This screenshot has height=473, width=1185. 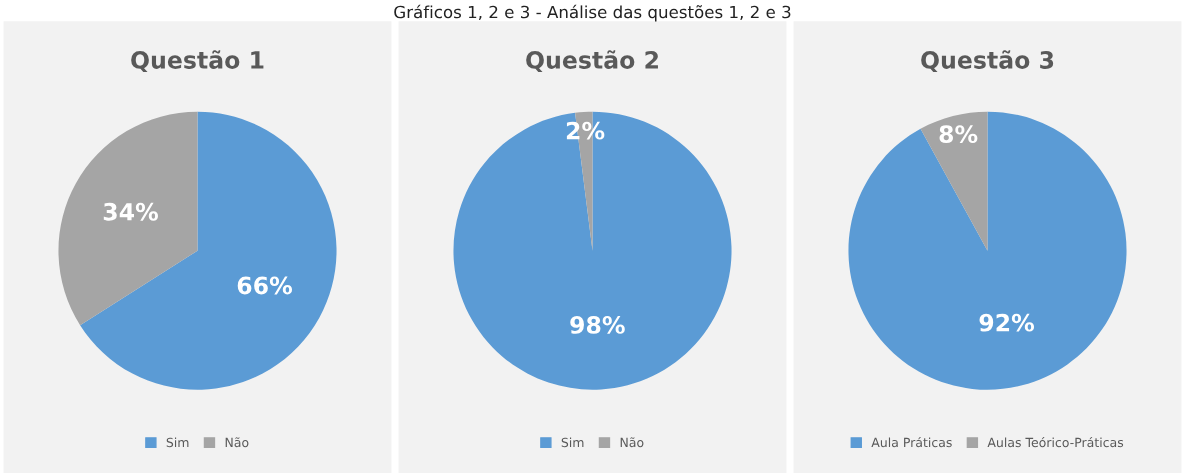 I want to click on data-label: 98%, so click(x=597, y=325).